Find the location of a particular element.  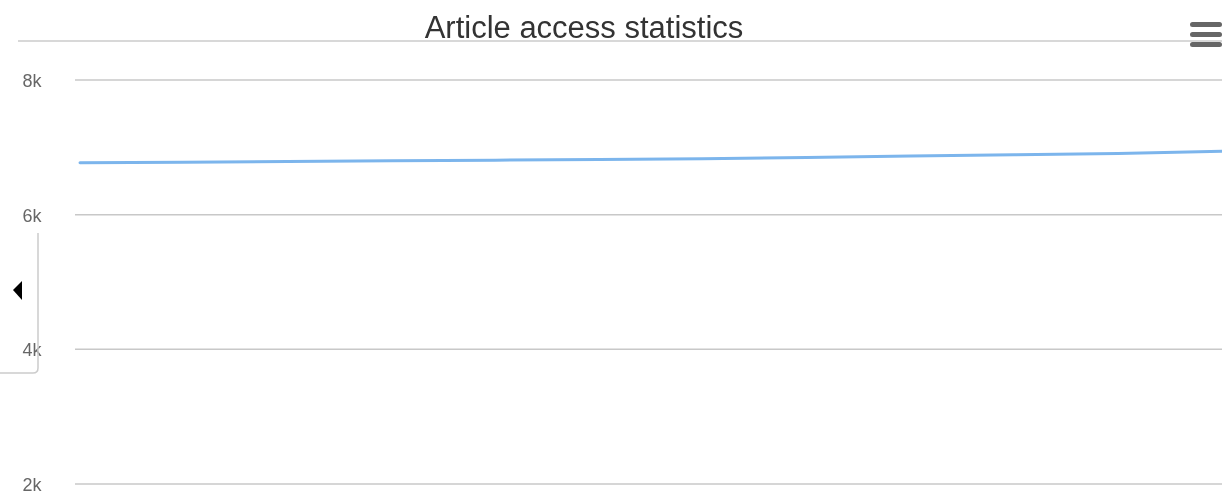

line-series is located at coordinates (650, 157).